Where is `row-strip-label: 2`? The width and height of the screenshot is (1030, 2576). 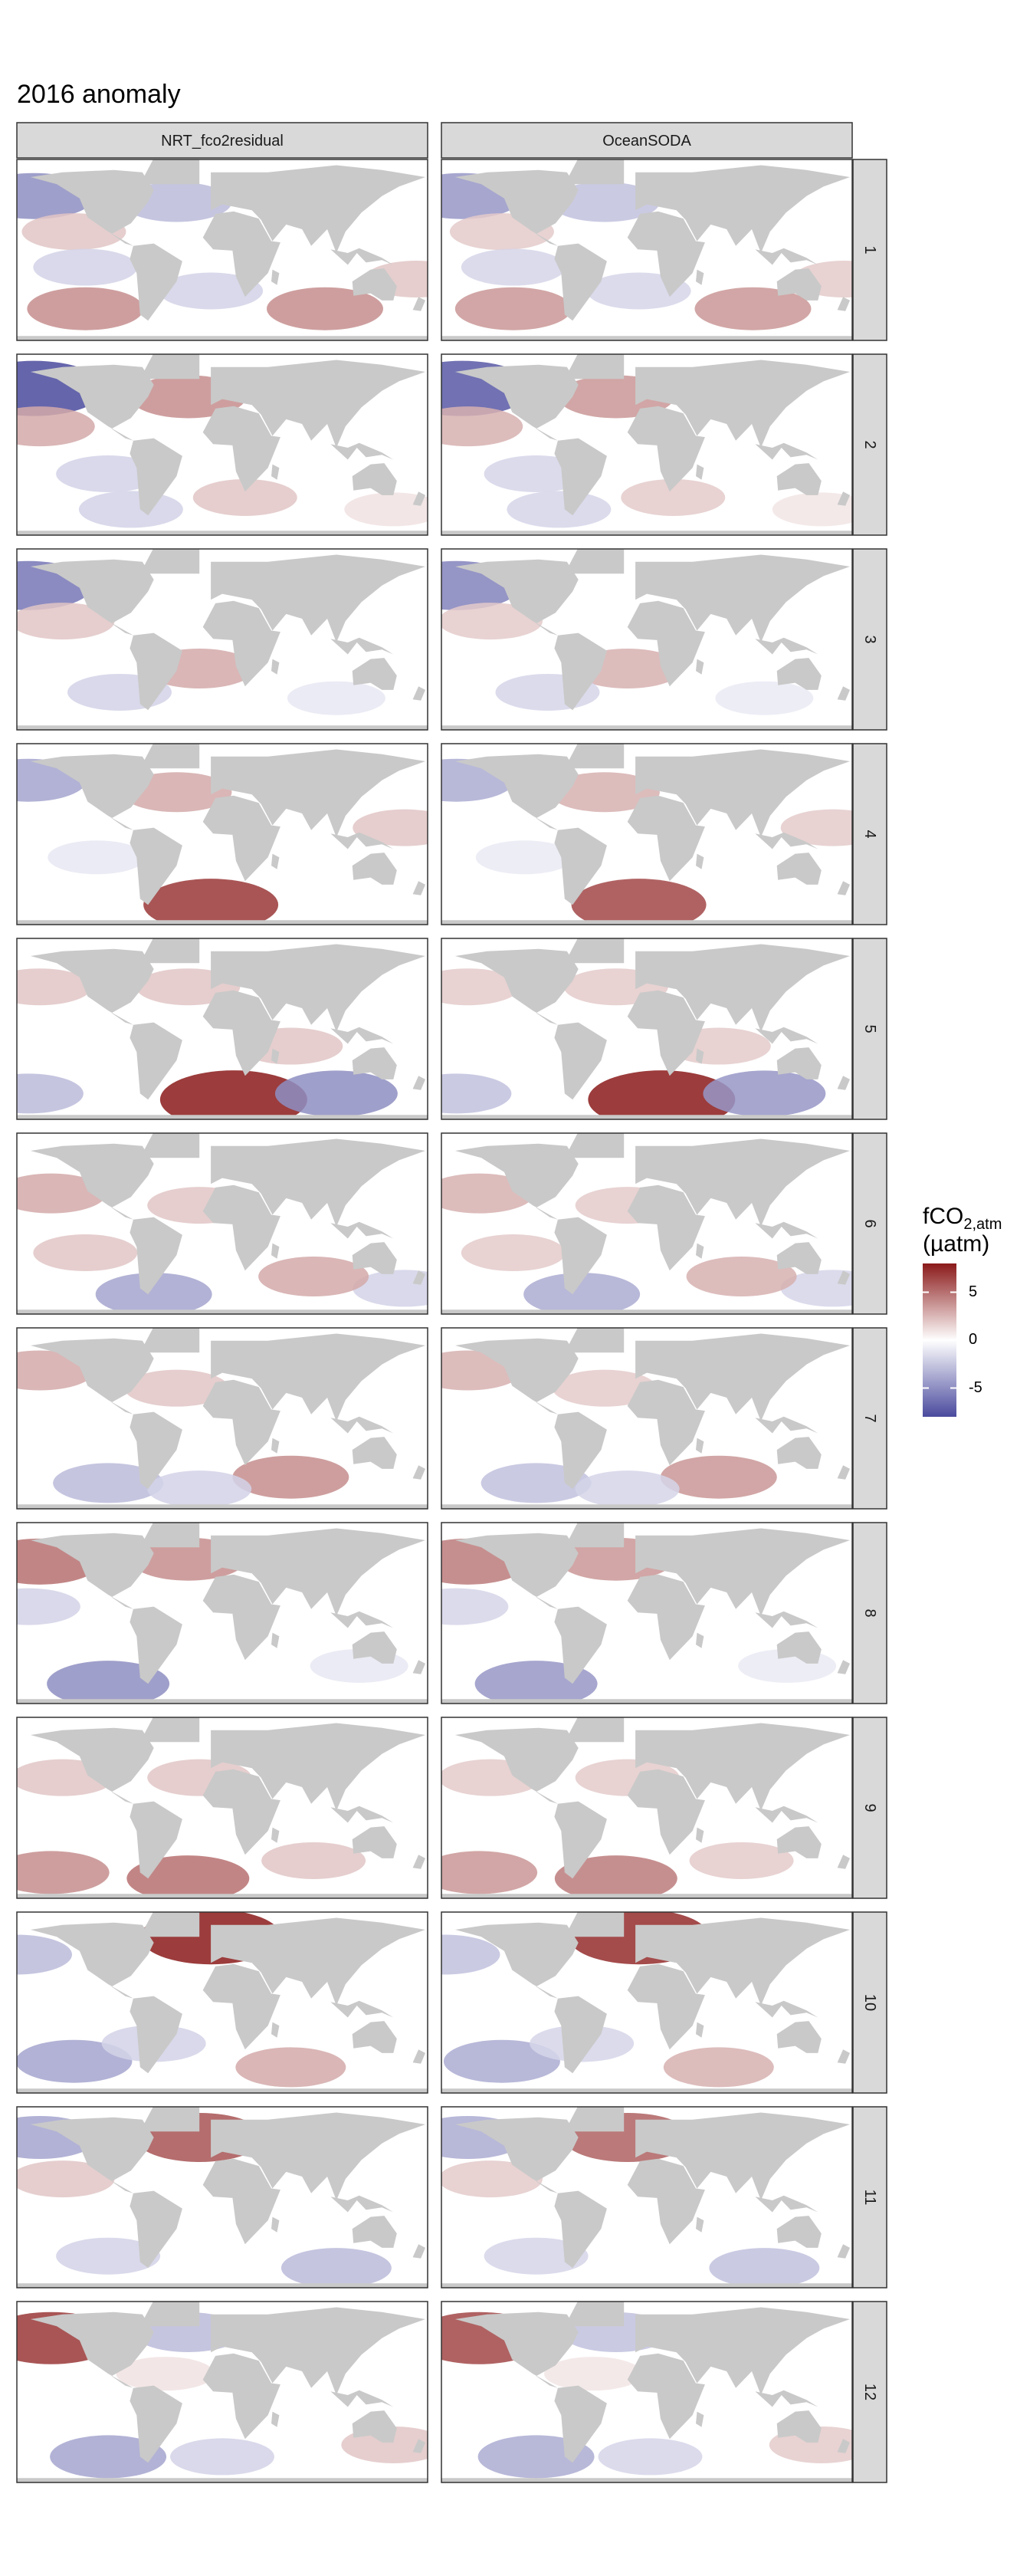
row-strip-label: 2 is located at coordinates (870, 444).